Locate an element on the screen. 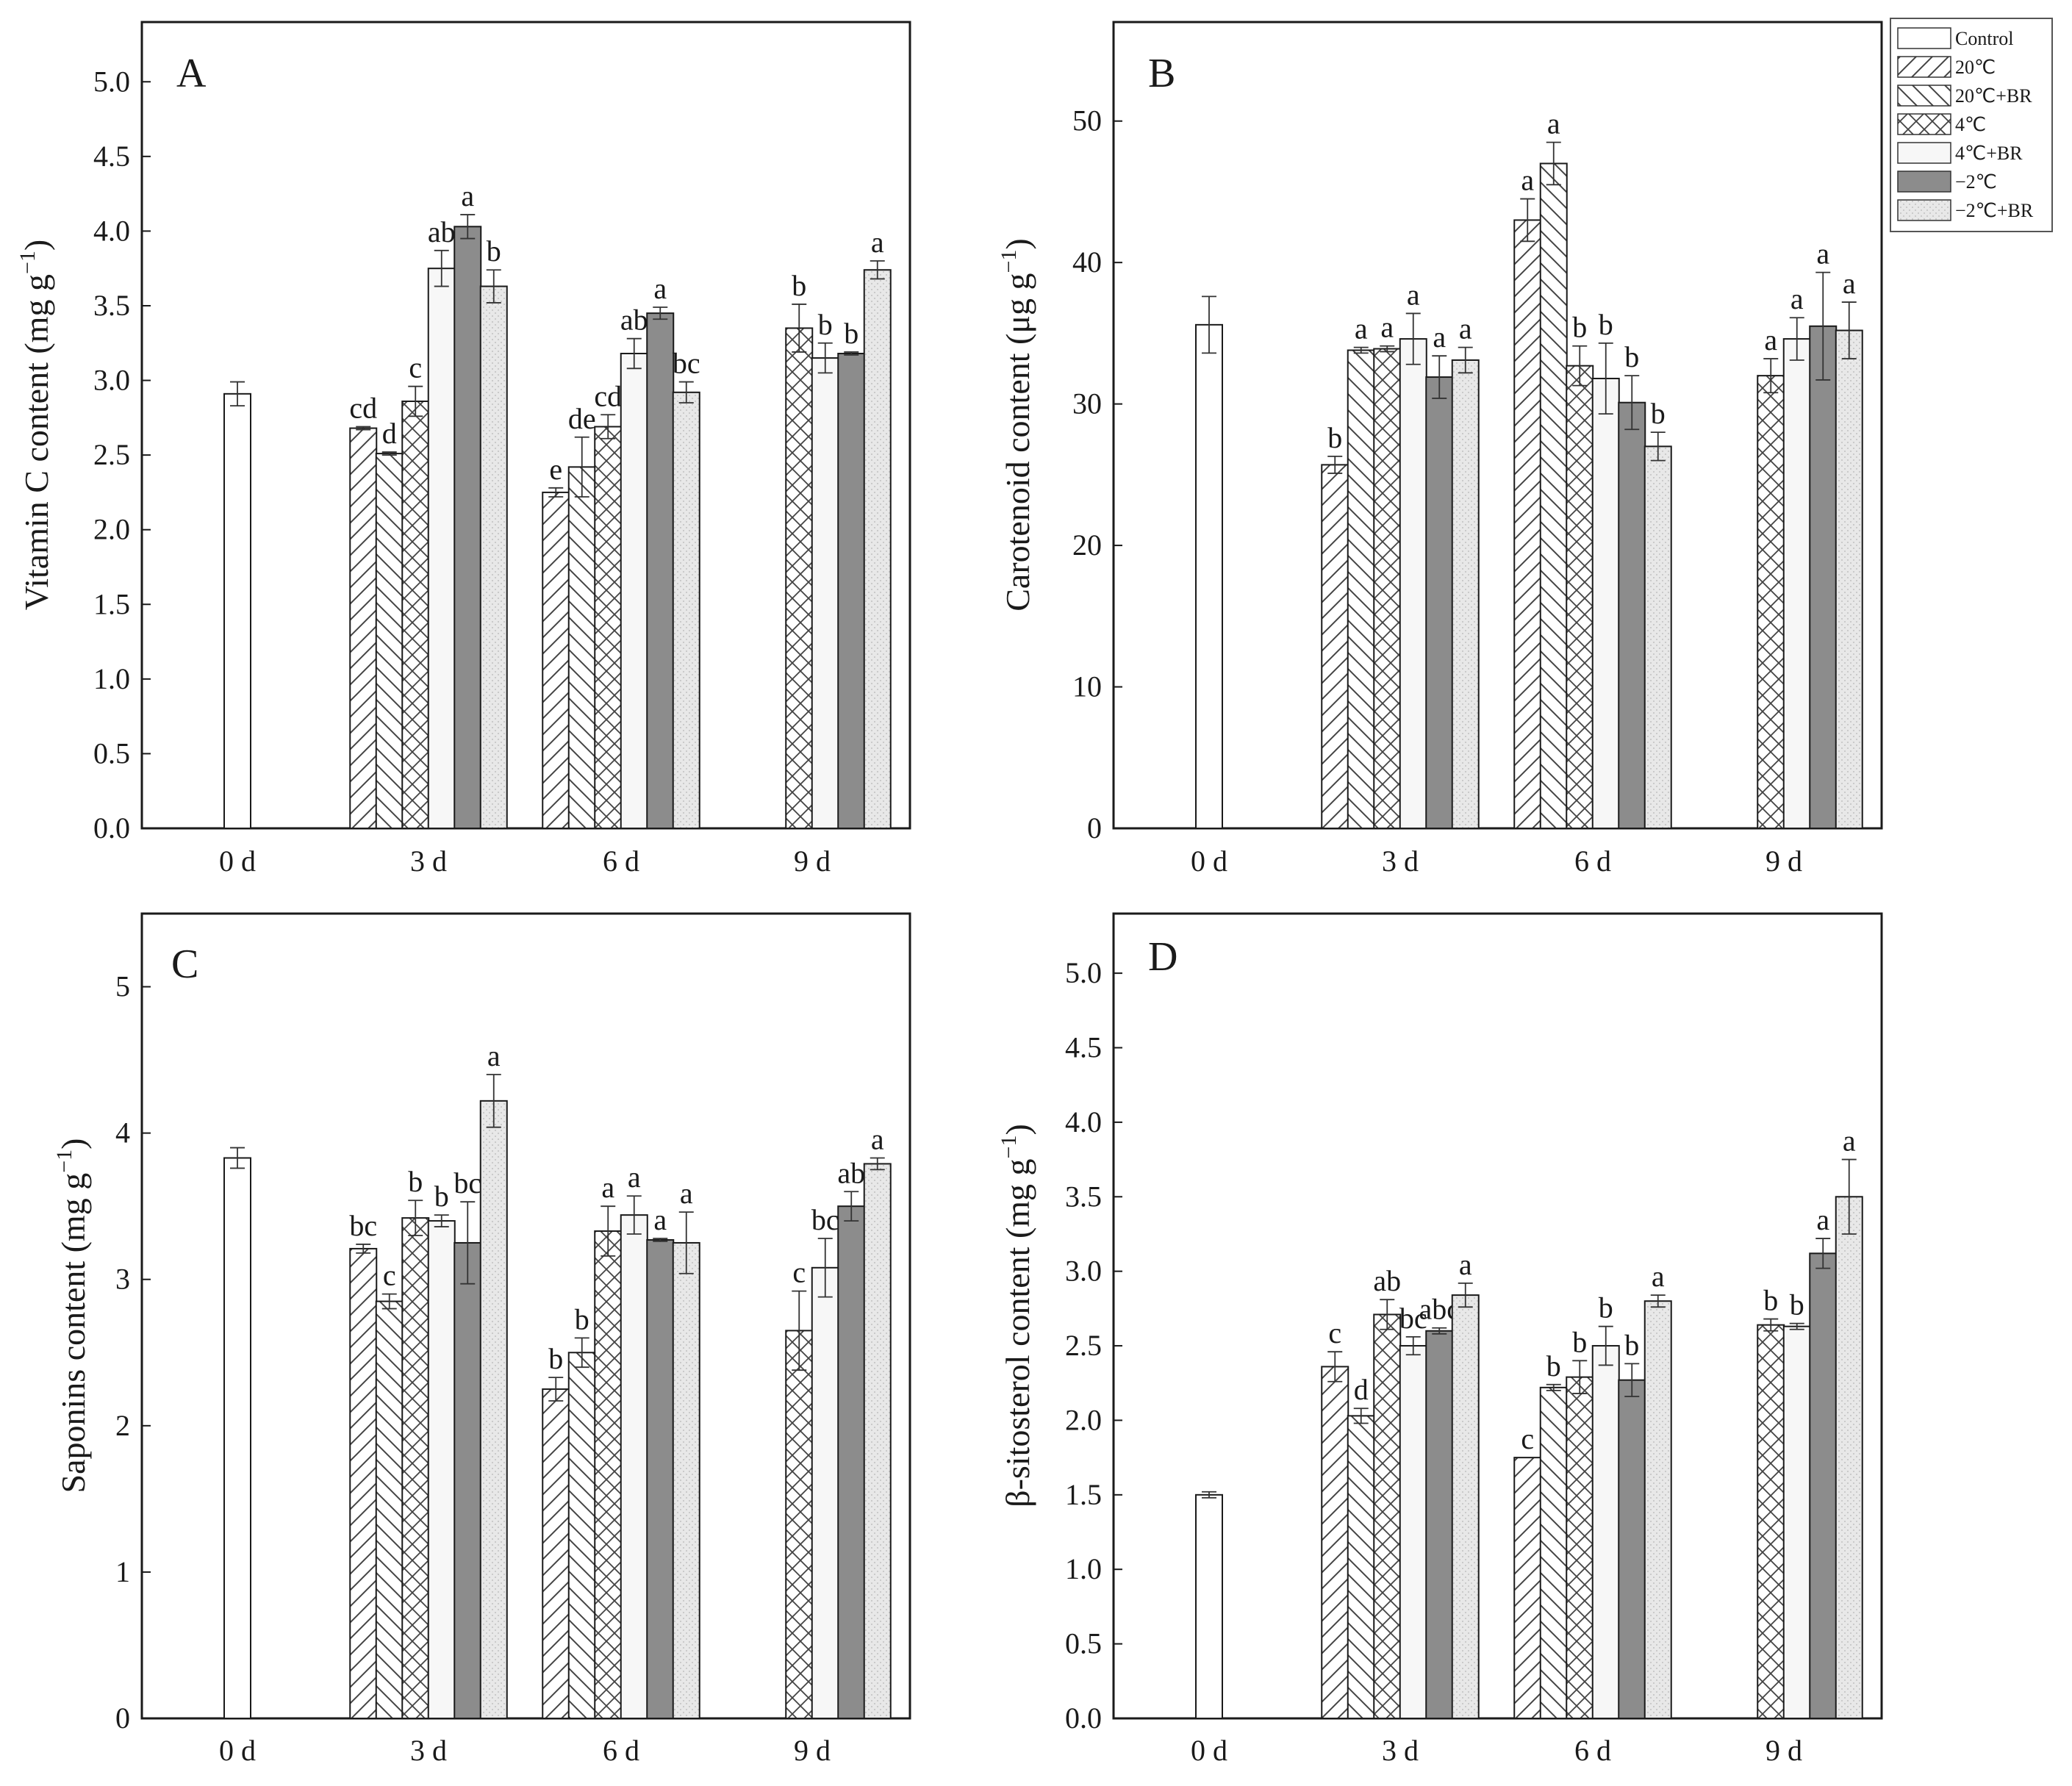  svg-text: Vitamin C content (mg g−1) is located at coordinates (35, 425).